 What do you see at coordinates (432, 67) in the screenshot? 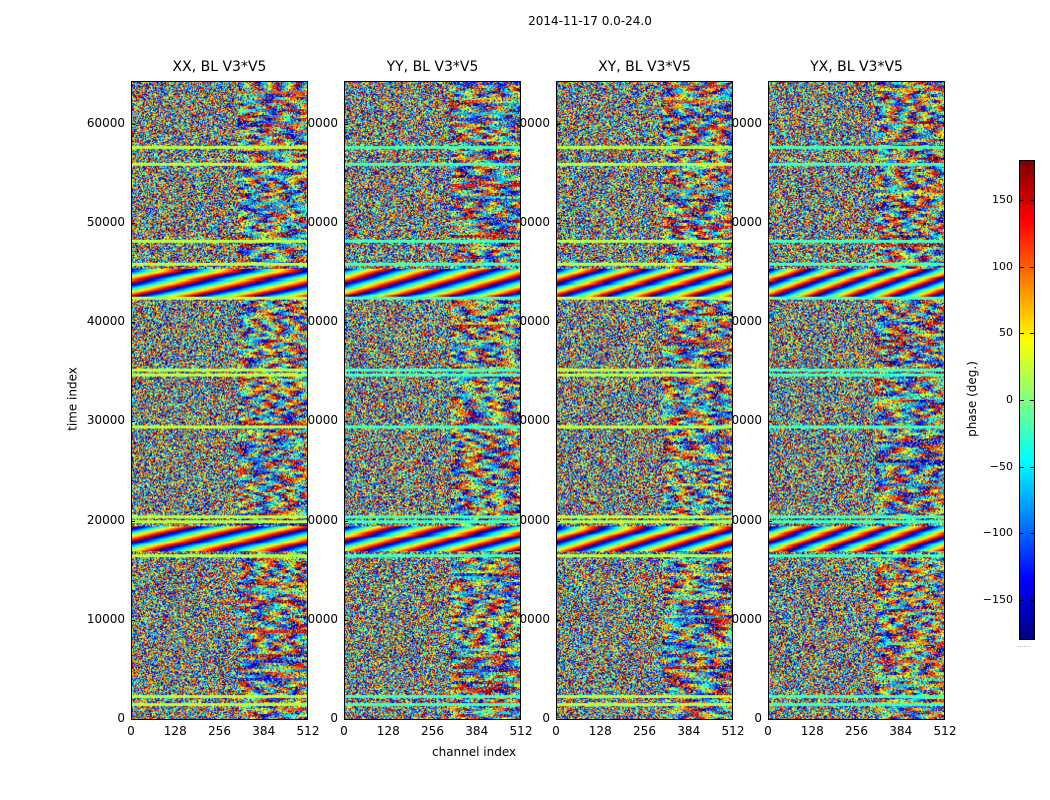
I see `panel-title: YY, BL V3*V5` at bounding box center [432, 67].